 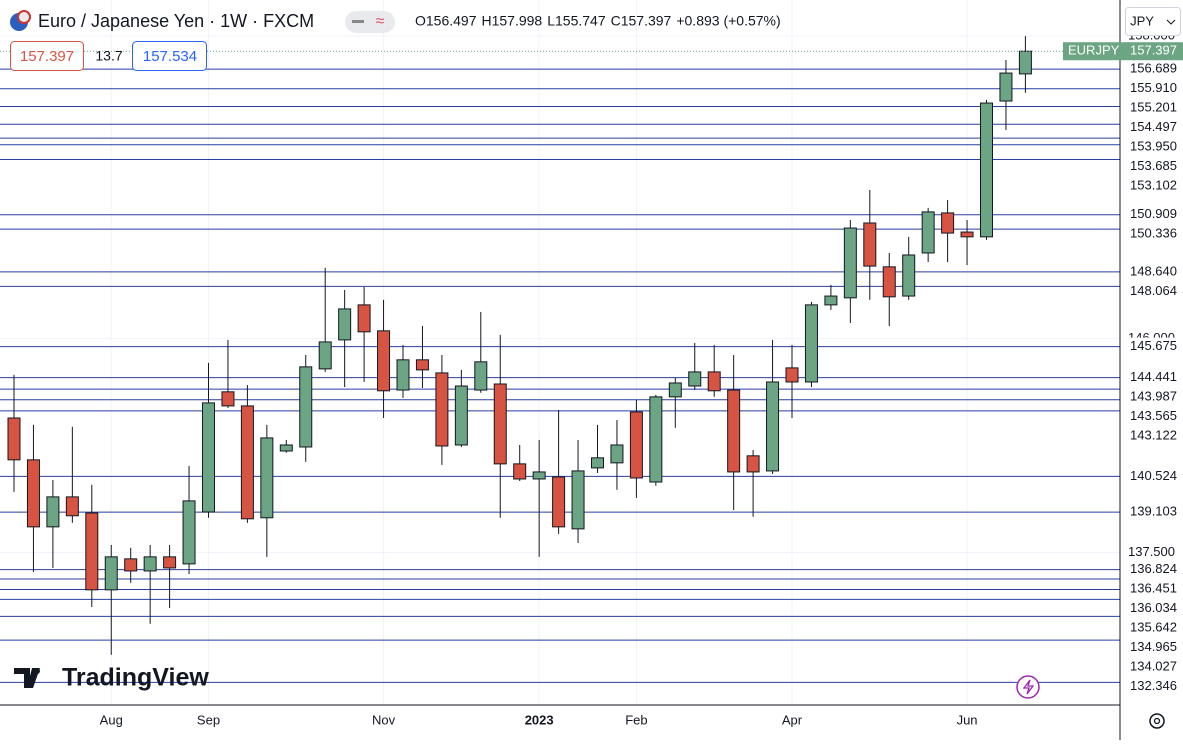 I want to click on level-label: 143.565, so click(x=1153, y=415).